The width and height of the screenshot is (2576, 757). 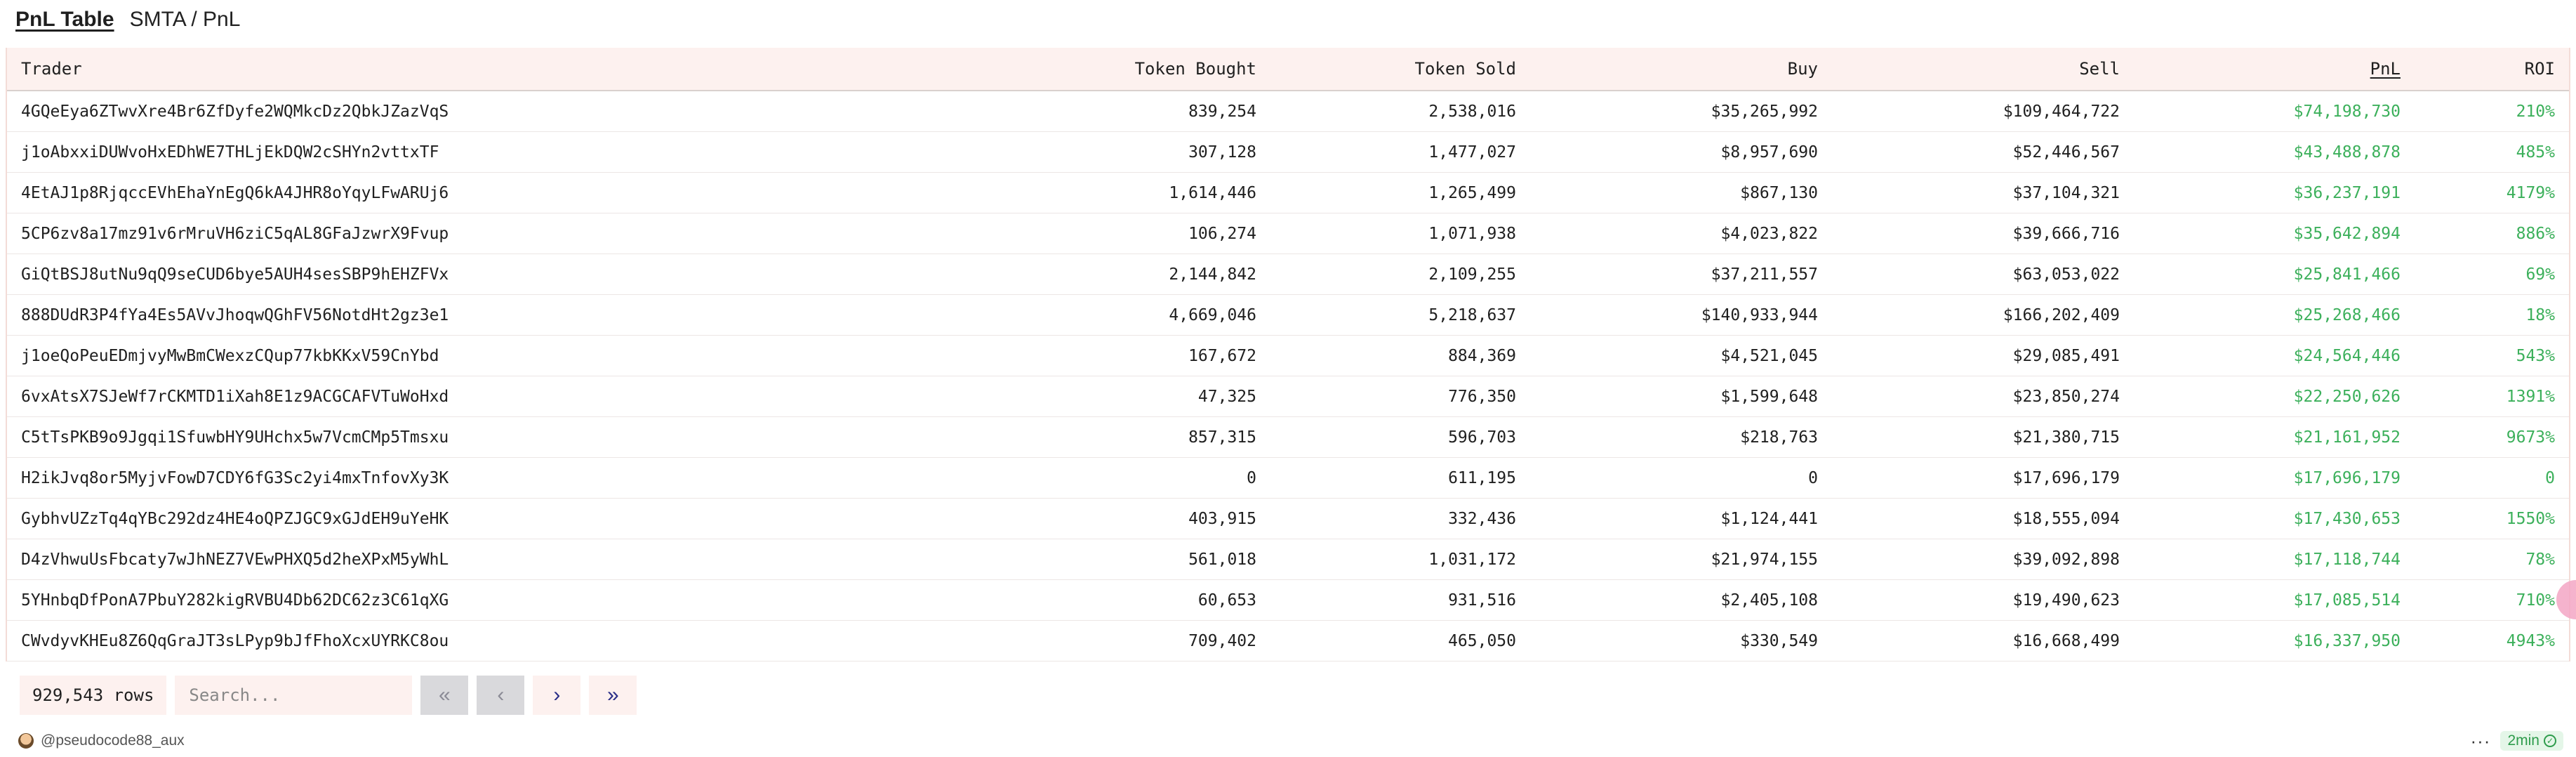 What do you see at coordinates (185, 19) in the screenshot?
I see `breadcrumb: SMTA / PnL` at bounding box center [185, 19].